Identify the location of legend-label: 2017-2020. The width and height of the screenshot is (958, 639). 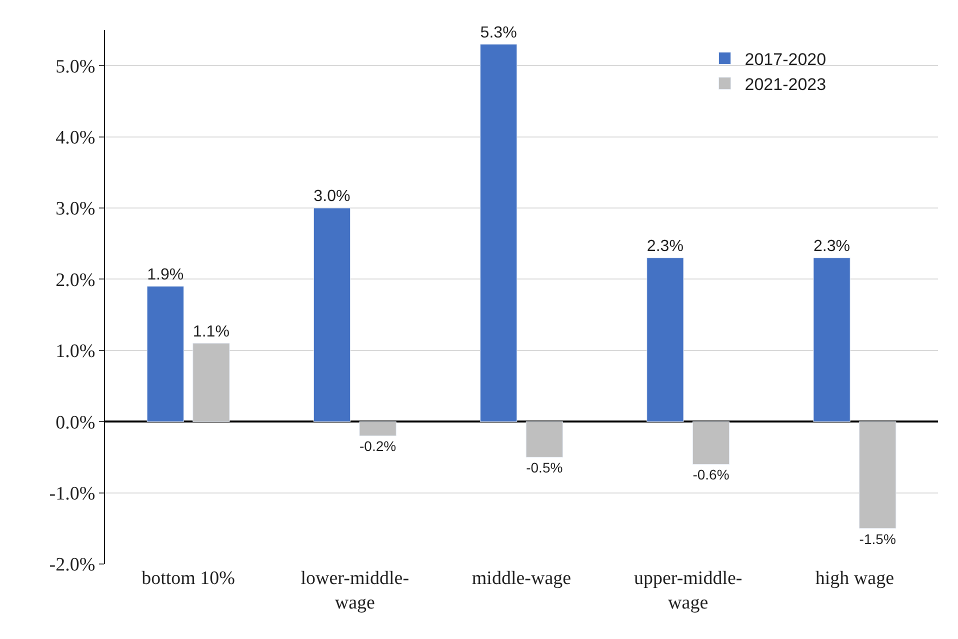
(785, 59).